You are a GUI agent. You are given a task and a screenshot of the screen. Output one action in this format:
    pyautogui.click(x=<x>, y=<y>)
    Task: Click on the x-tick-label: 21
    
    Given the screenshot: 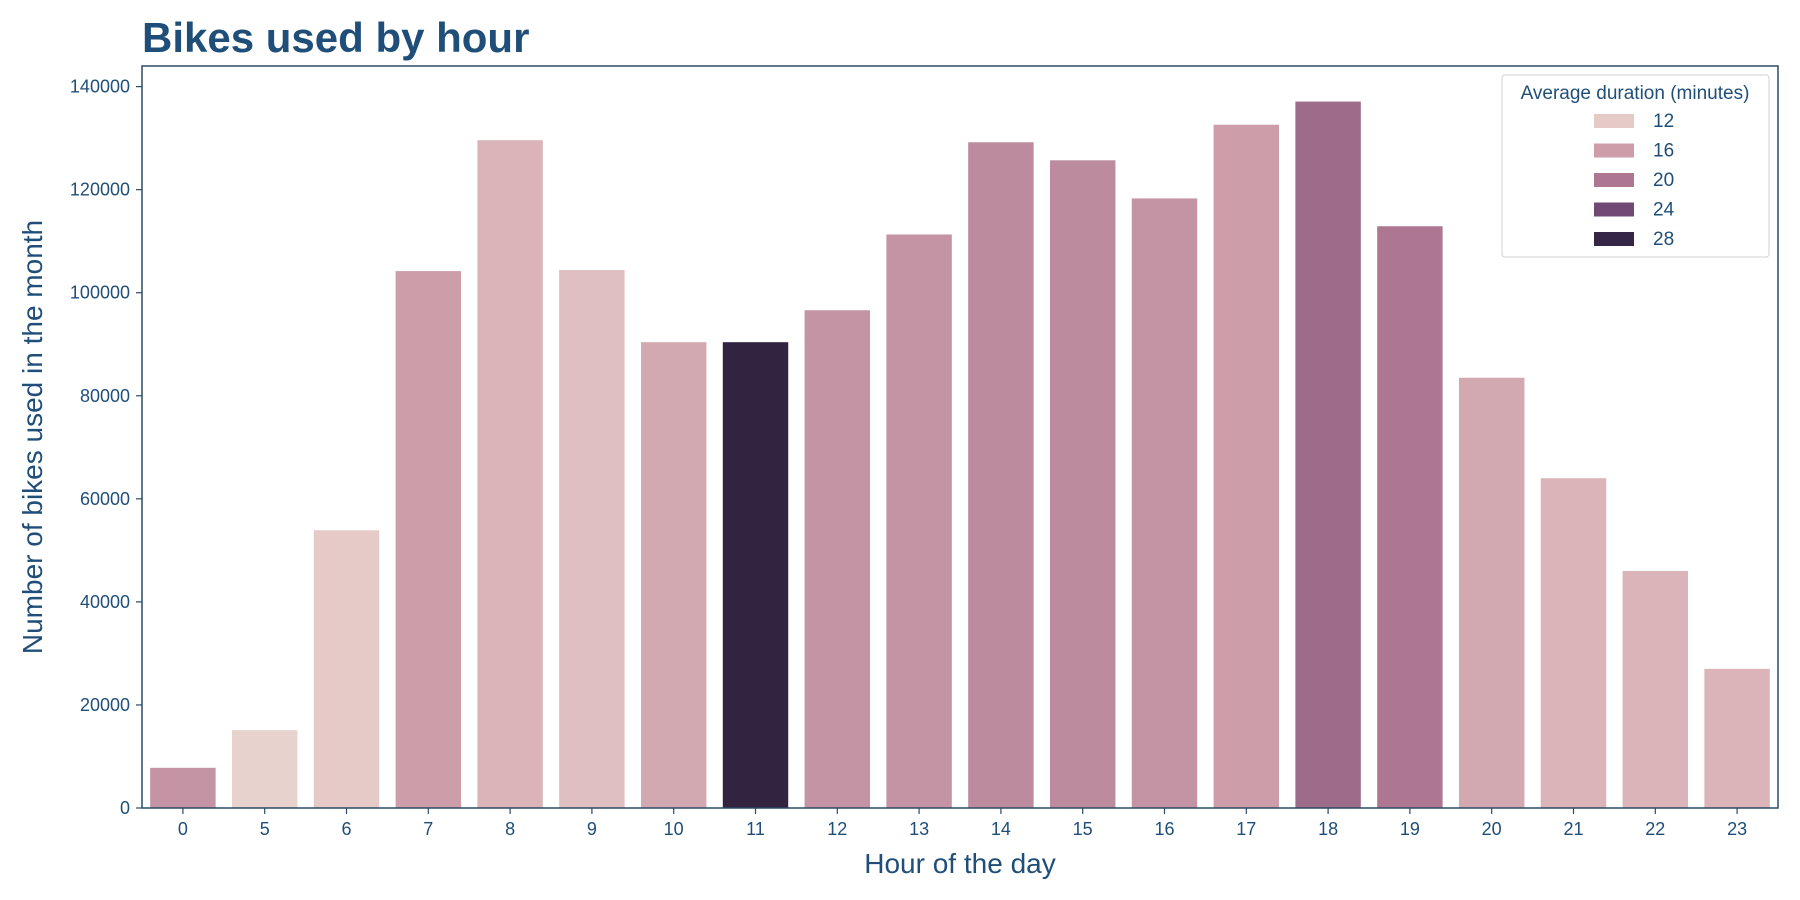 What is the action you would take?
    pyautogui.click(x=1573, y=829)
    